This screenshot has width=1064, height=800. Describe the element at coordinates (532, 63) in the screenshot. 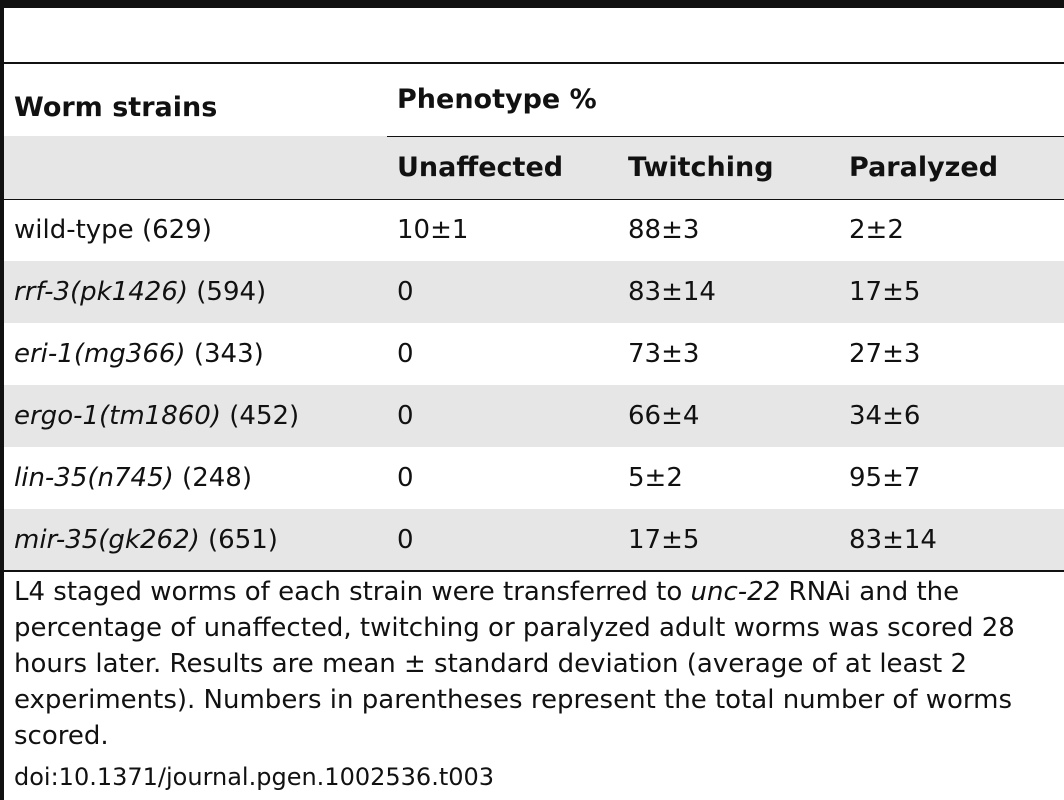

I see `header-top-rule` at that location.